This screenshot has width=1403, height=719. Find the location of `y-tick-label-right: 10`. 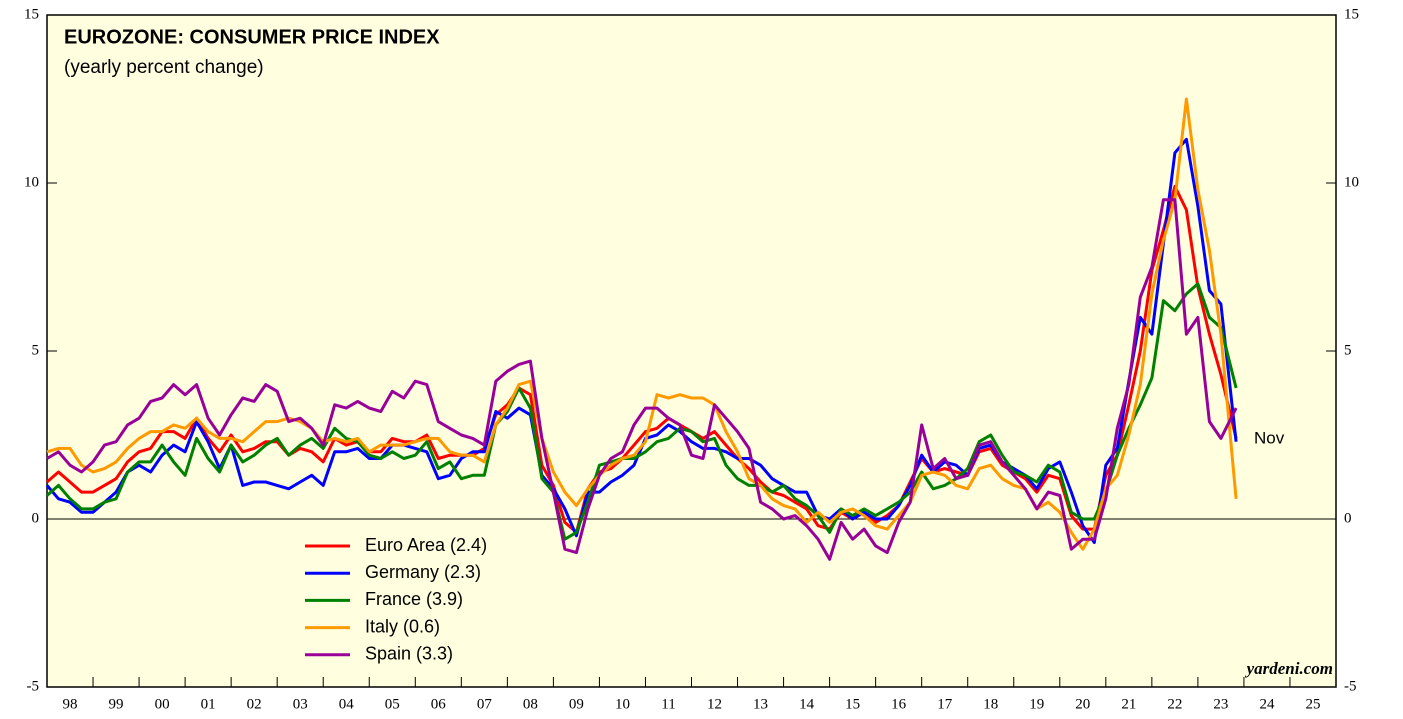

y-tick-label-right: 10 is located at coordinates (1351, 182).